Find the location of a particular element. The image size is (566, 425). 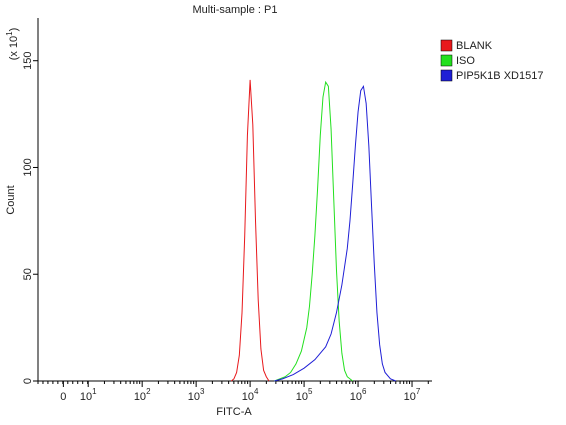

x-tick-label: 10² is located at coordinates (142, 395).